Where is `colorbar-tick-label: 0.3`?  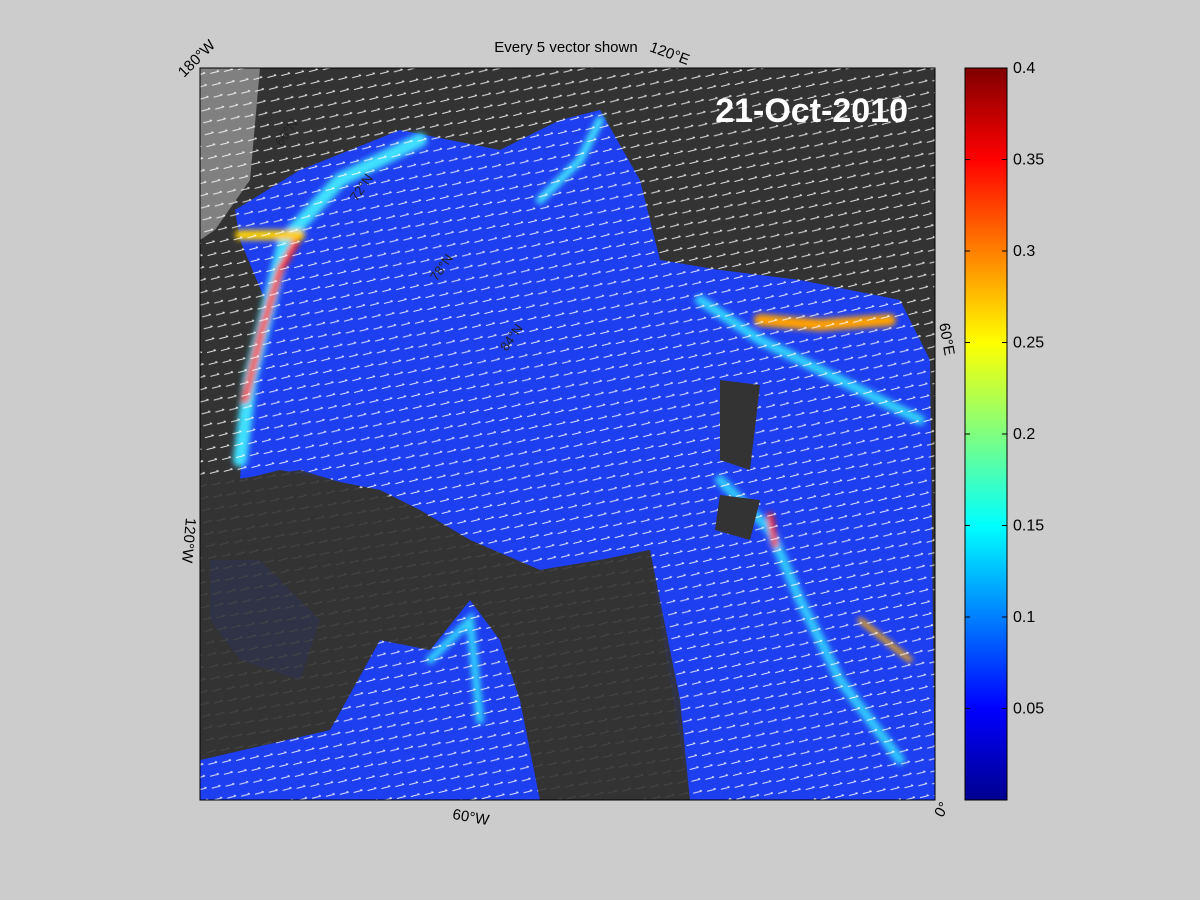 colorbar-tick-label: 0.3 is located at coordinates (1024, 251).